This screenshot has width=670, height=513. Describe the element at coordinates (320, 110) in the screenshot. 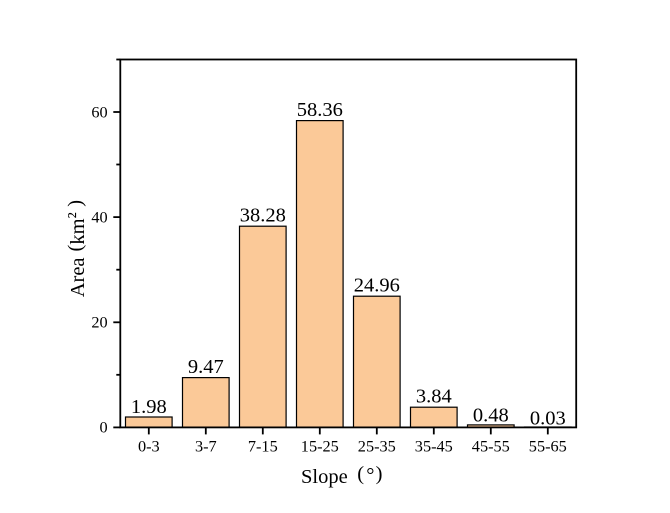

I see `svg-text: 58.36` at that location.